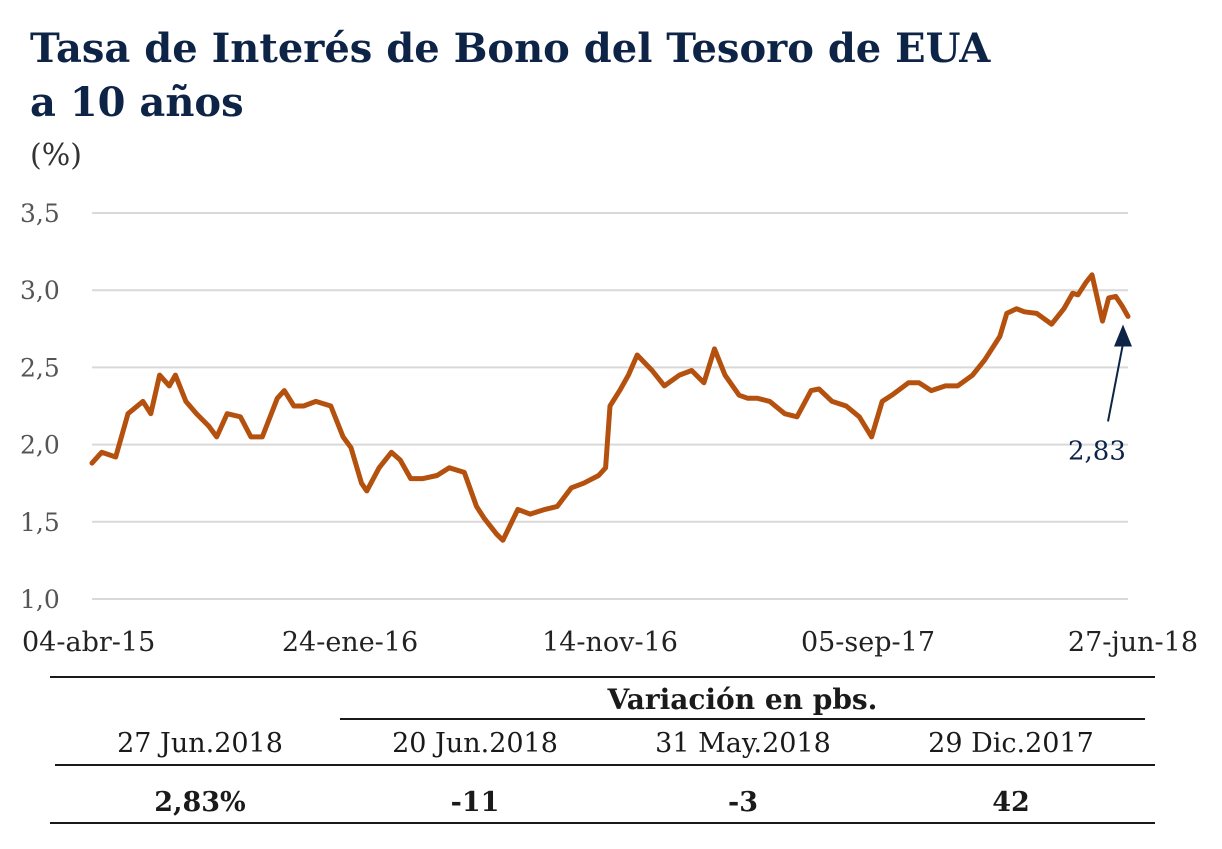  Describe the element at coordinates (743, 743) in the screenshot. I see `header-date-month: 31 May.2018` at that location.